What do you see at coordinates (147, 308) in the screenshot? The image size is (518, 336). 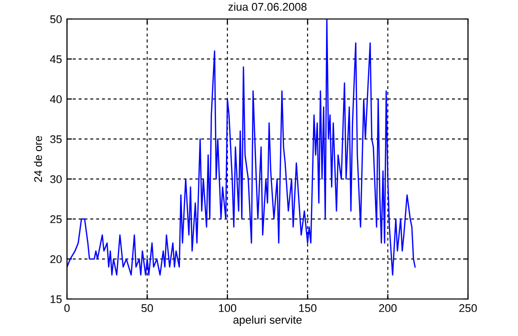 I see `x-tick-label: 50` at bounding box center [147, 308].